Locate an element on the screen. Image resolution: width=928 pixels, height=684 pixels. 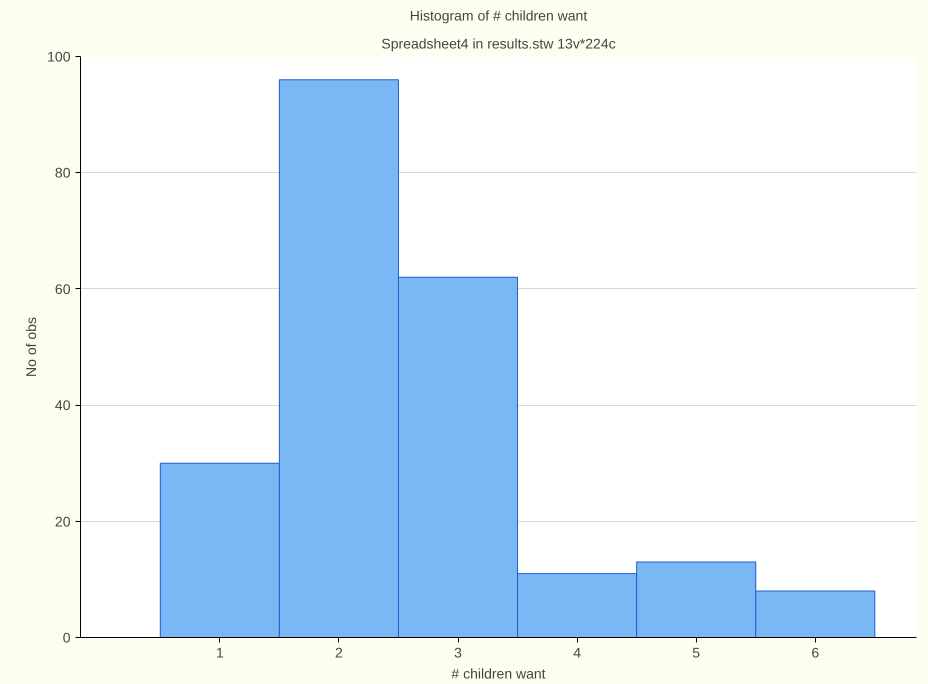
chart-subtitle: Spreadsheet4 in results.stw 13v*224c is located at coordinates (498, 44).